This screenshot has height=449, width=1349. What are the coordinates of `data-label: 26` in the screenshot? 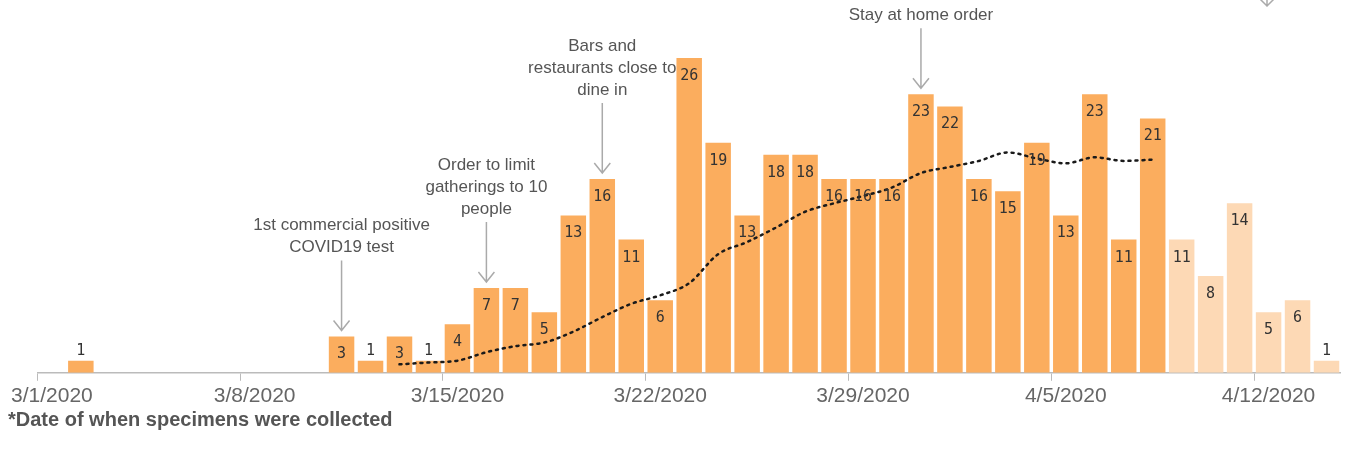 It's located at (689, 74).